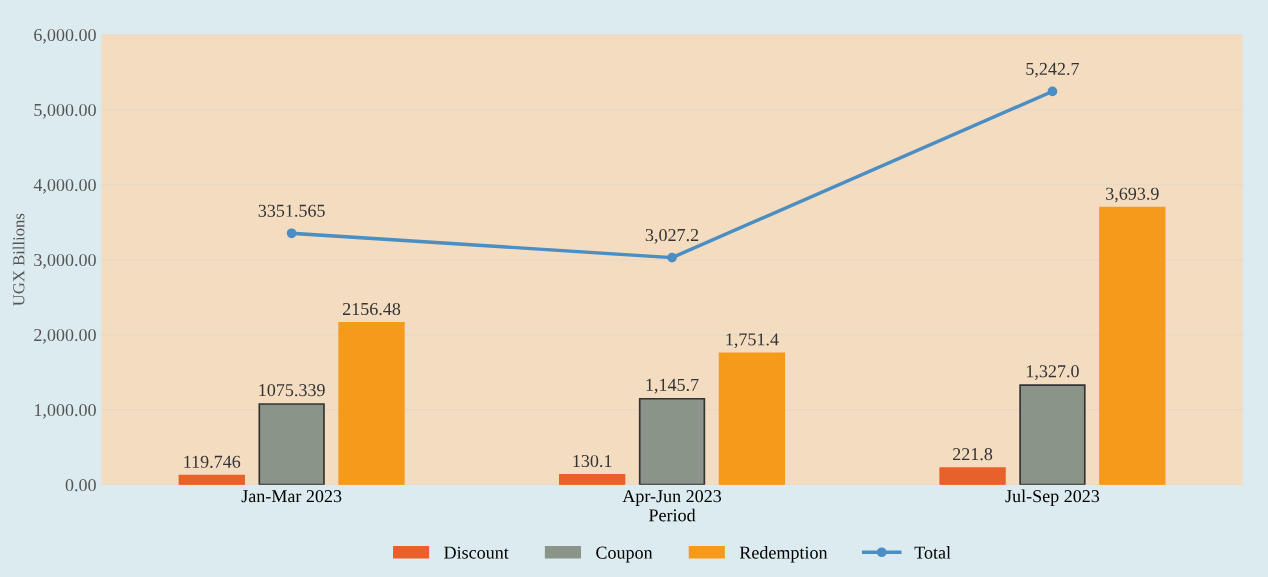 The height and width of the screenshot is (577, 1268). What do you see at coordinates (783, 554) in the screenshot?
I see `legend-label: Redemption` at bounding box center [783, 554].